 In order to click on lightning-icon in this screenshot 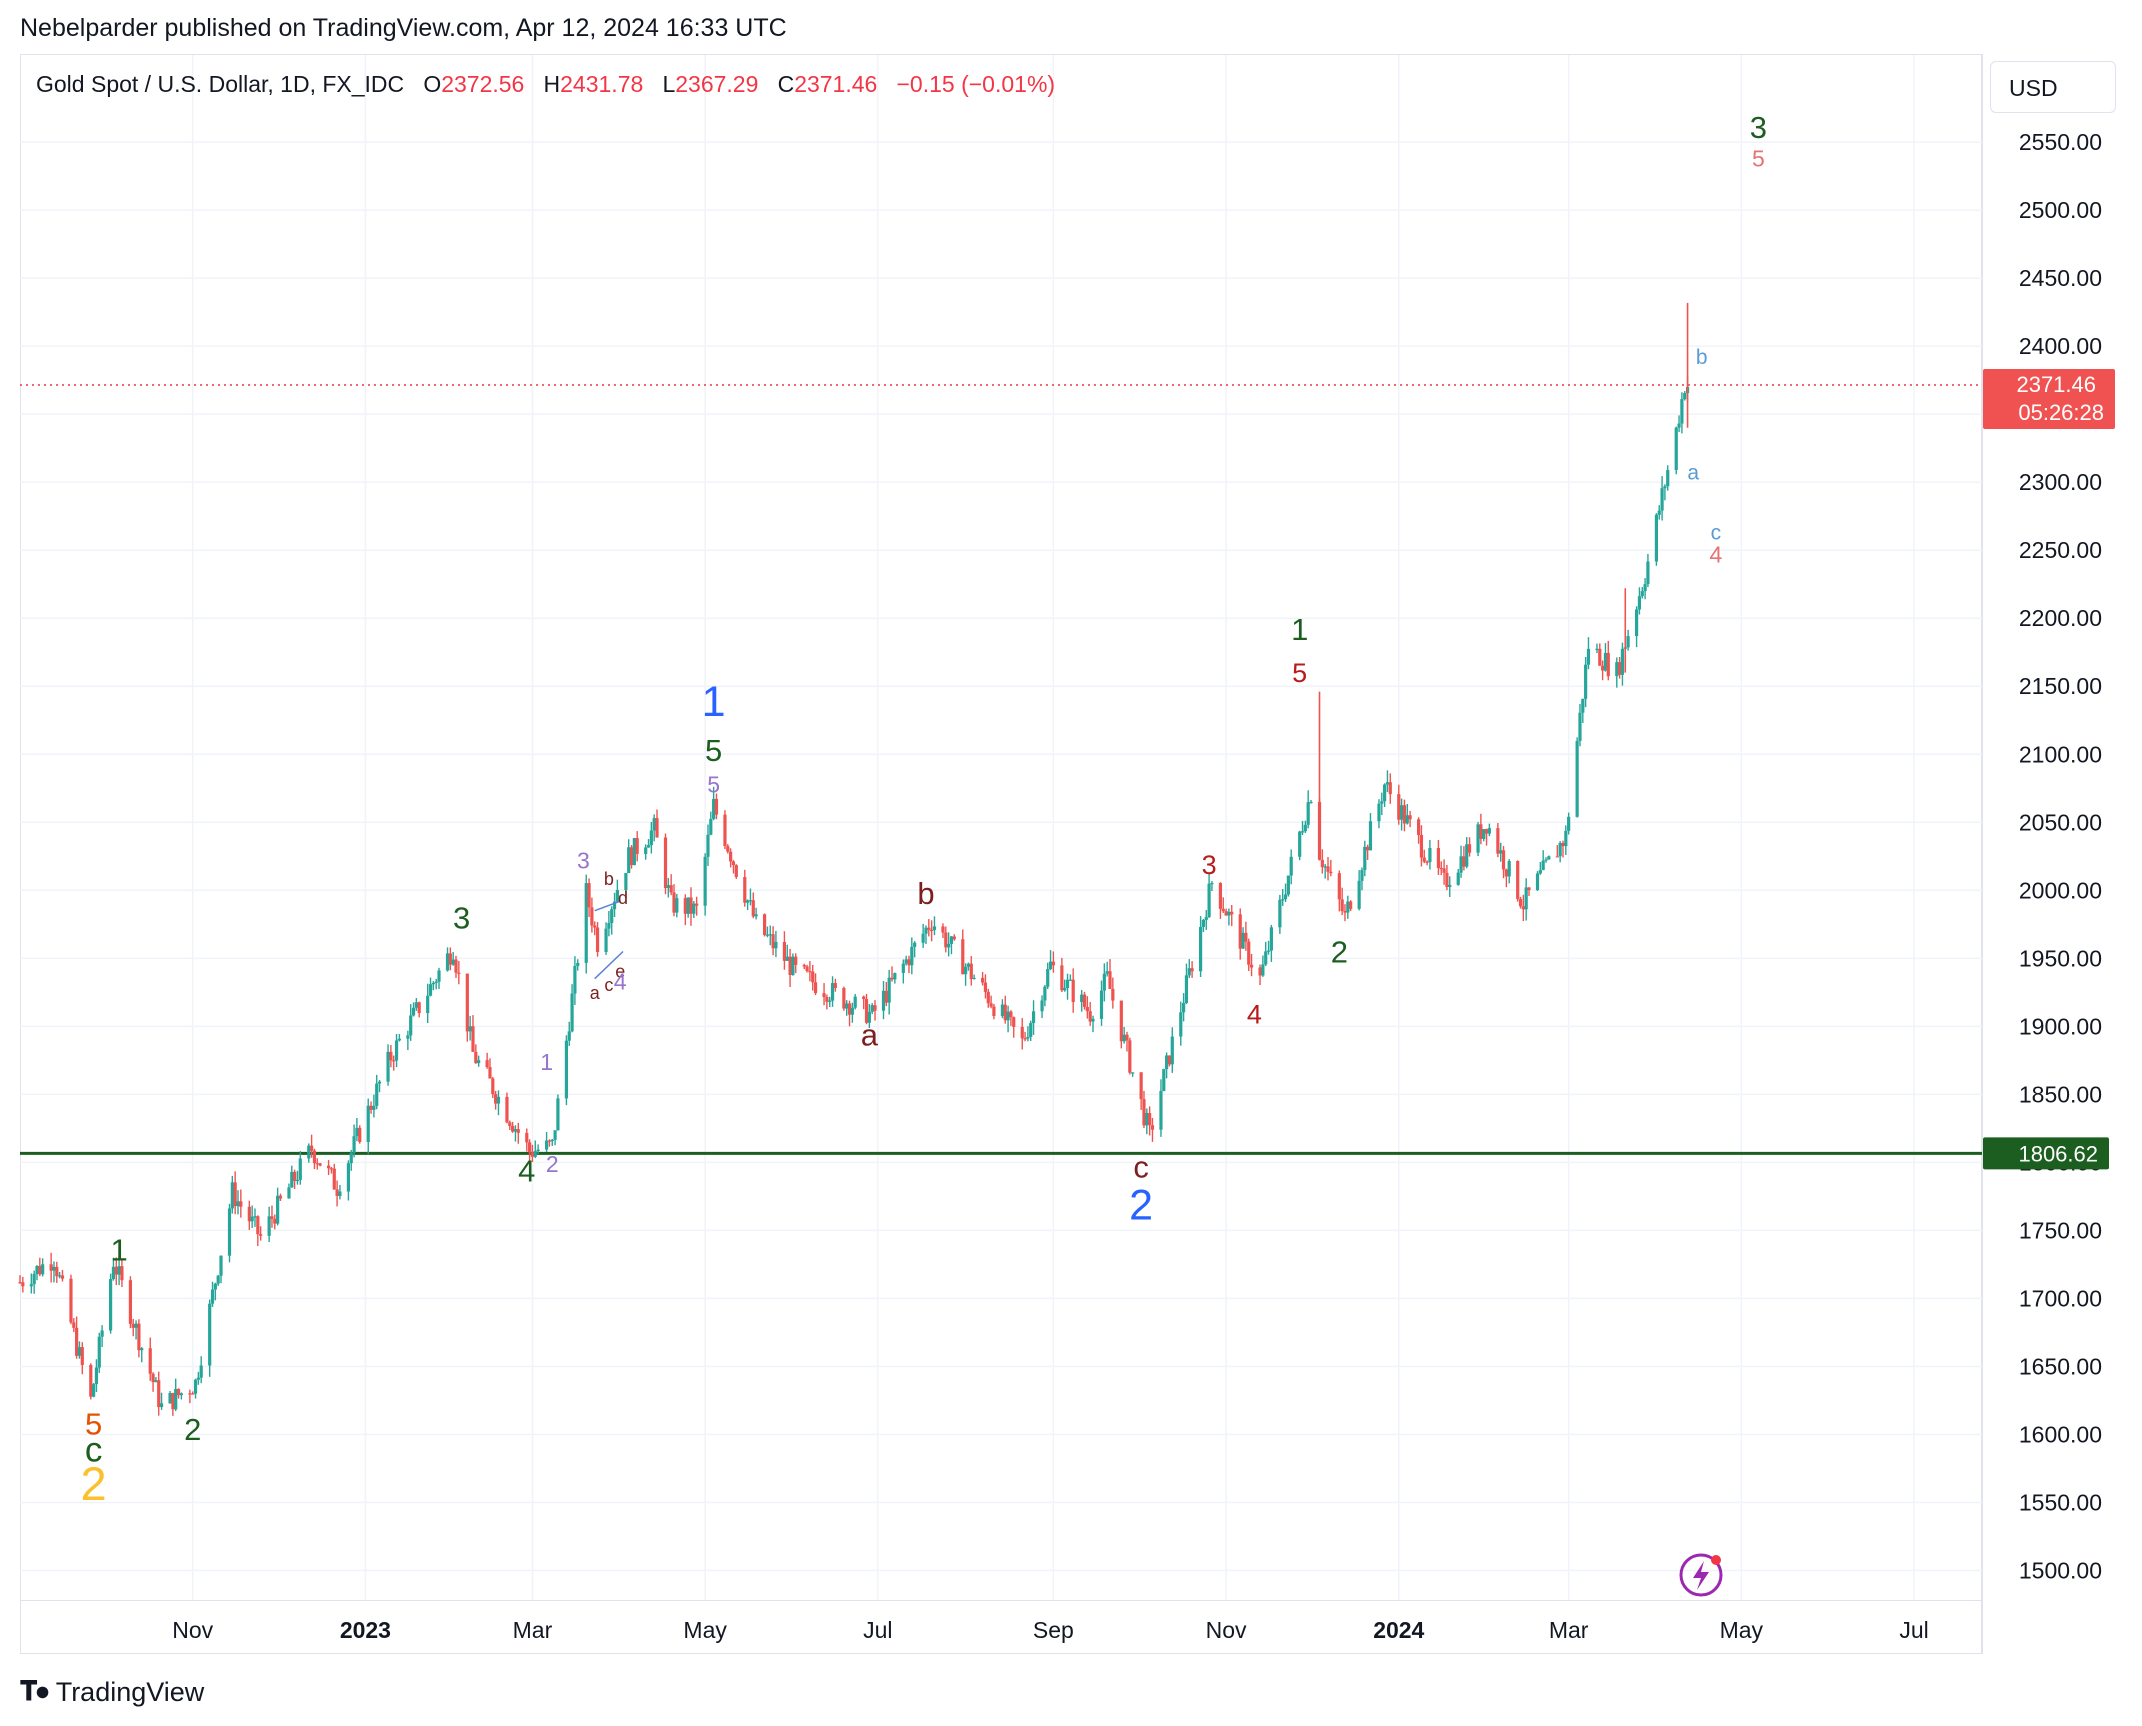, I will do `click(1701, 1575)`.